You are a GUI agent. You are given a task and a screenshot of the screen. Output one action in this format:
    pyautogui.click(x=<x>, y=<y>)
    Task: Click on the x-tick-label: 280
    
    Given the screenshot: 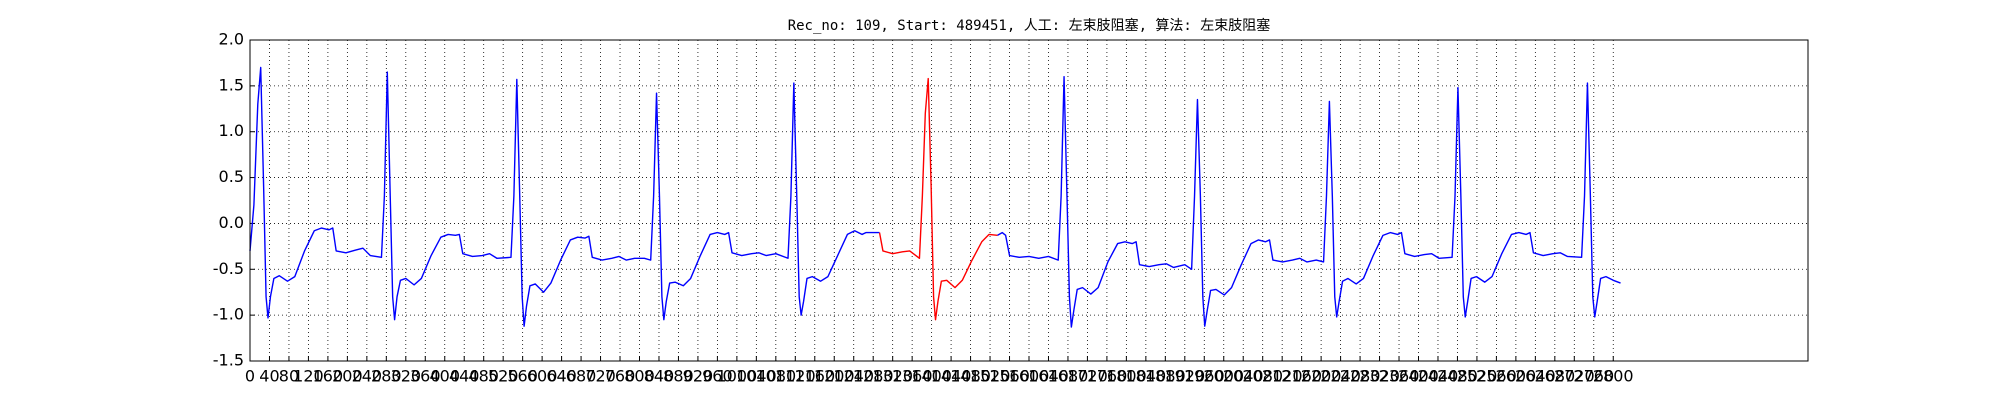 What is the action you would take?
    pyautogui.click(x=386, y=376)
    